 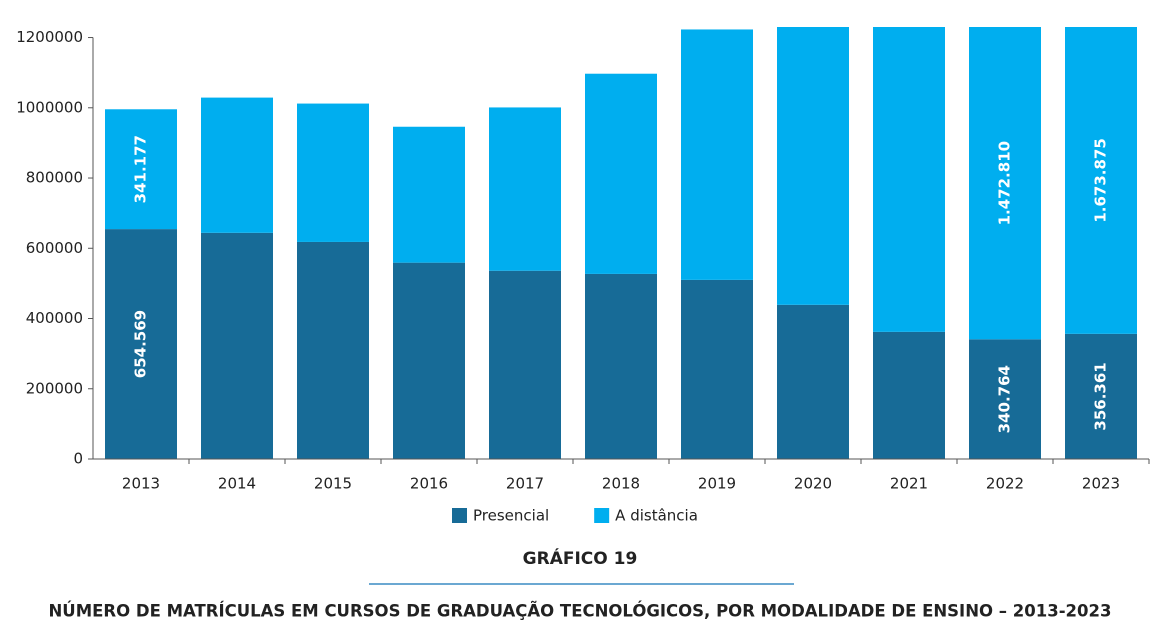 I want to click on x-tick-label: 2023, so click(x=1101, y=484).